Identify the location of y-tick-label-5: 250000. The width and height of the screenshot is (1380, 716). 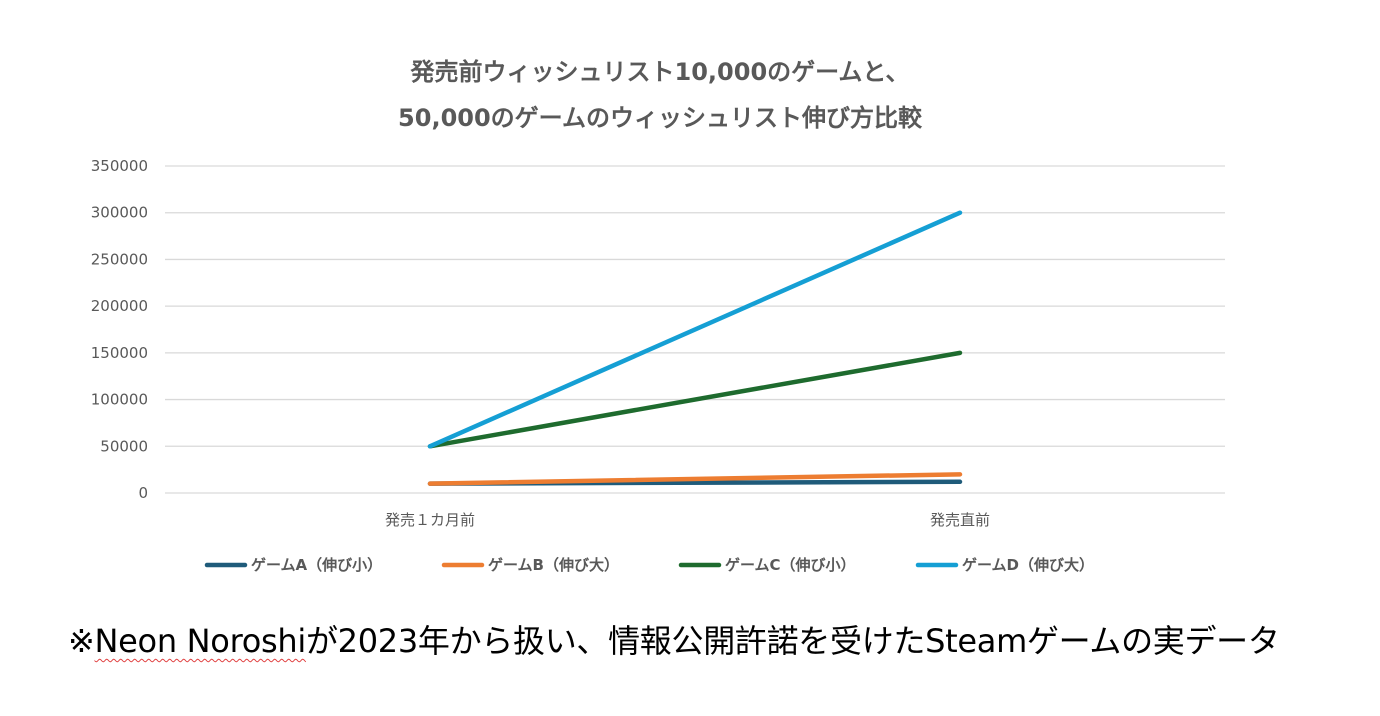
(119, 259).